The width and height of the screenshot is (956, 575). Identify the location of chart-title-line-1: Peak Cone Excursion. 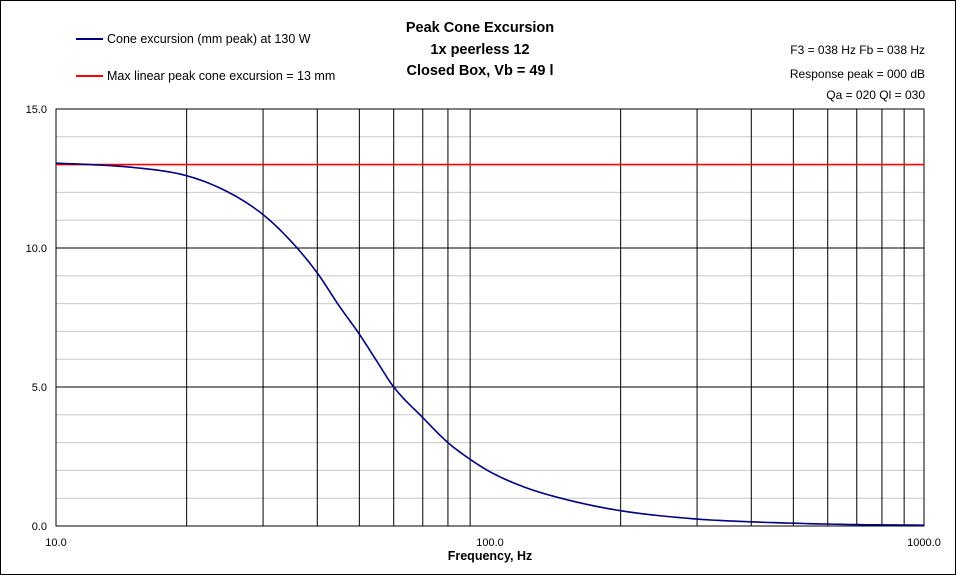
(480, 28).